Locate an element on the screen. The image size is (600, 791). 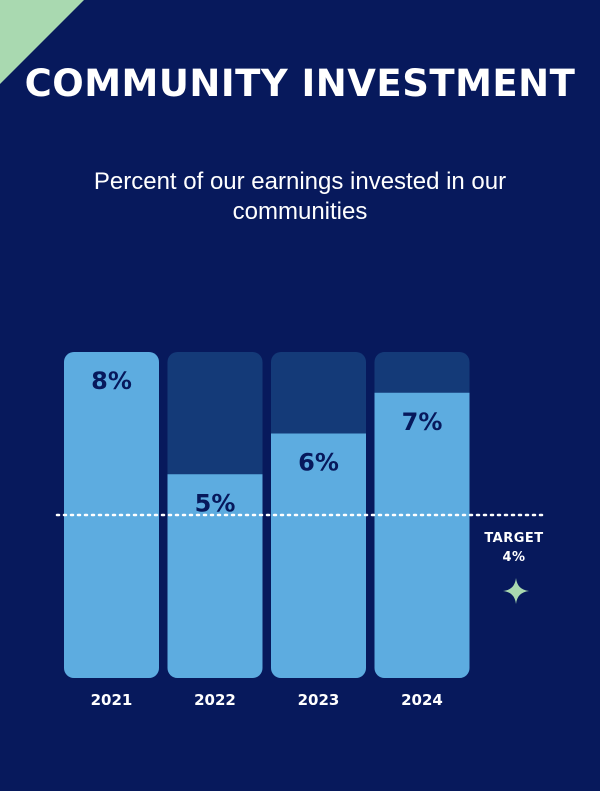
x-tick-label: 2021 is located at coordinates (112, 700).